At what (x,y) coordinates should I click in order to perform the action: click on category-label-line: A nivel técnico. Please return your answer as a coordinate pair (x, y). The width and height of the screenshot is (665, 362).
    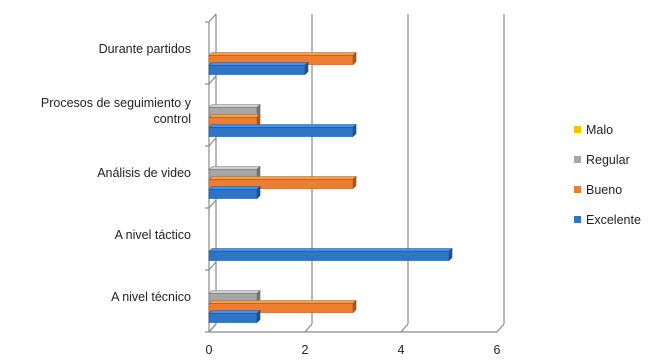
    Looking at the image, I should click on (151, 297).